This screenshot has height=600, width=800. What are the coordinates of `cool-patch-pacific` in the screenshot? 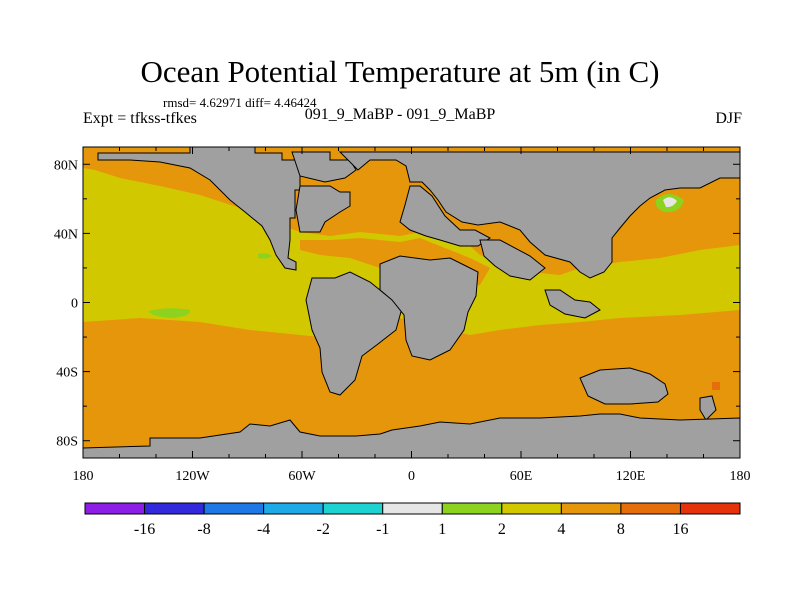 It's located at (169, 313).